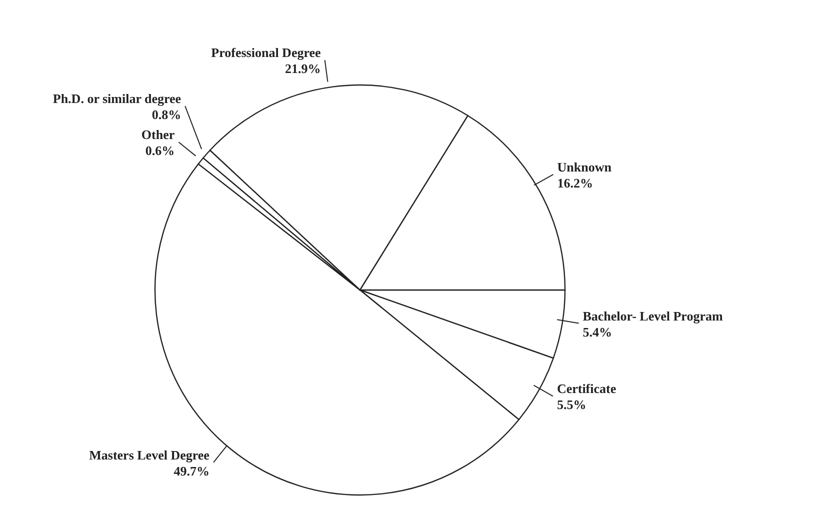 The image size is (813, 516). I want to click on data-label: 5.4%, so click(597, 332).